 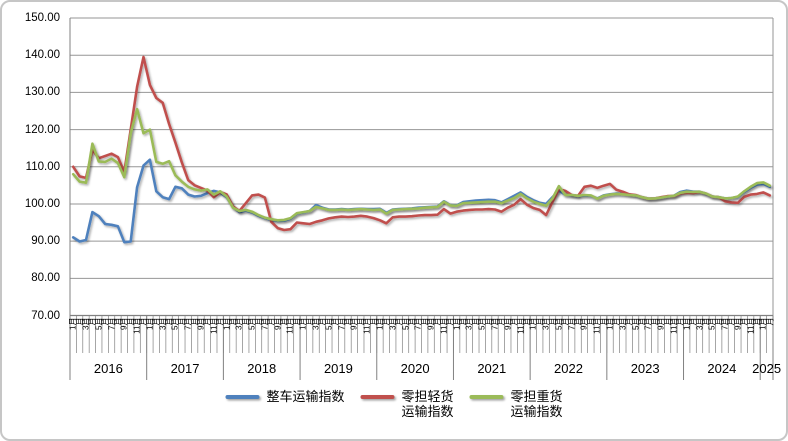 What do you see at coordinates (45, 278) in the screenshot?
I see `y-axis-tick-label: 80.00` at bounding box center [45, 278].